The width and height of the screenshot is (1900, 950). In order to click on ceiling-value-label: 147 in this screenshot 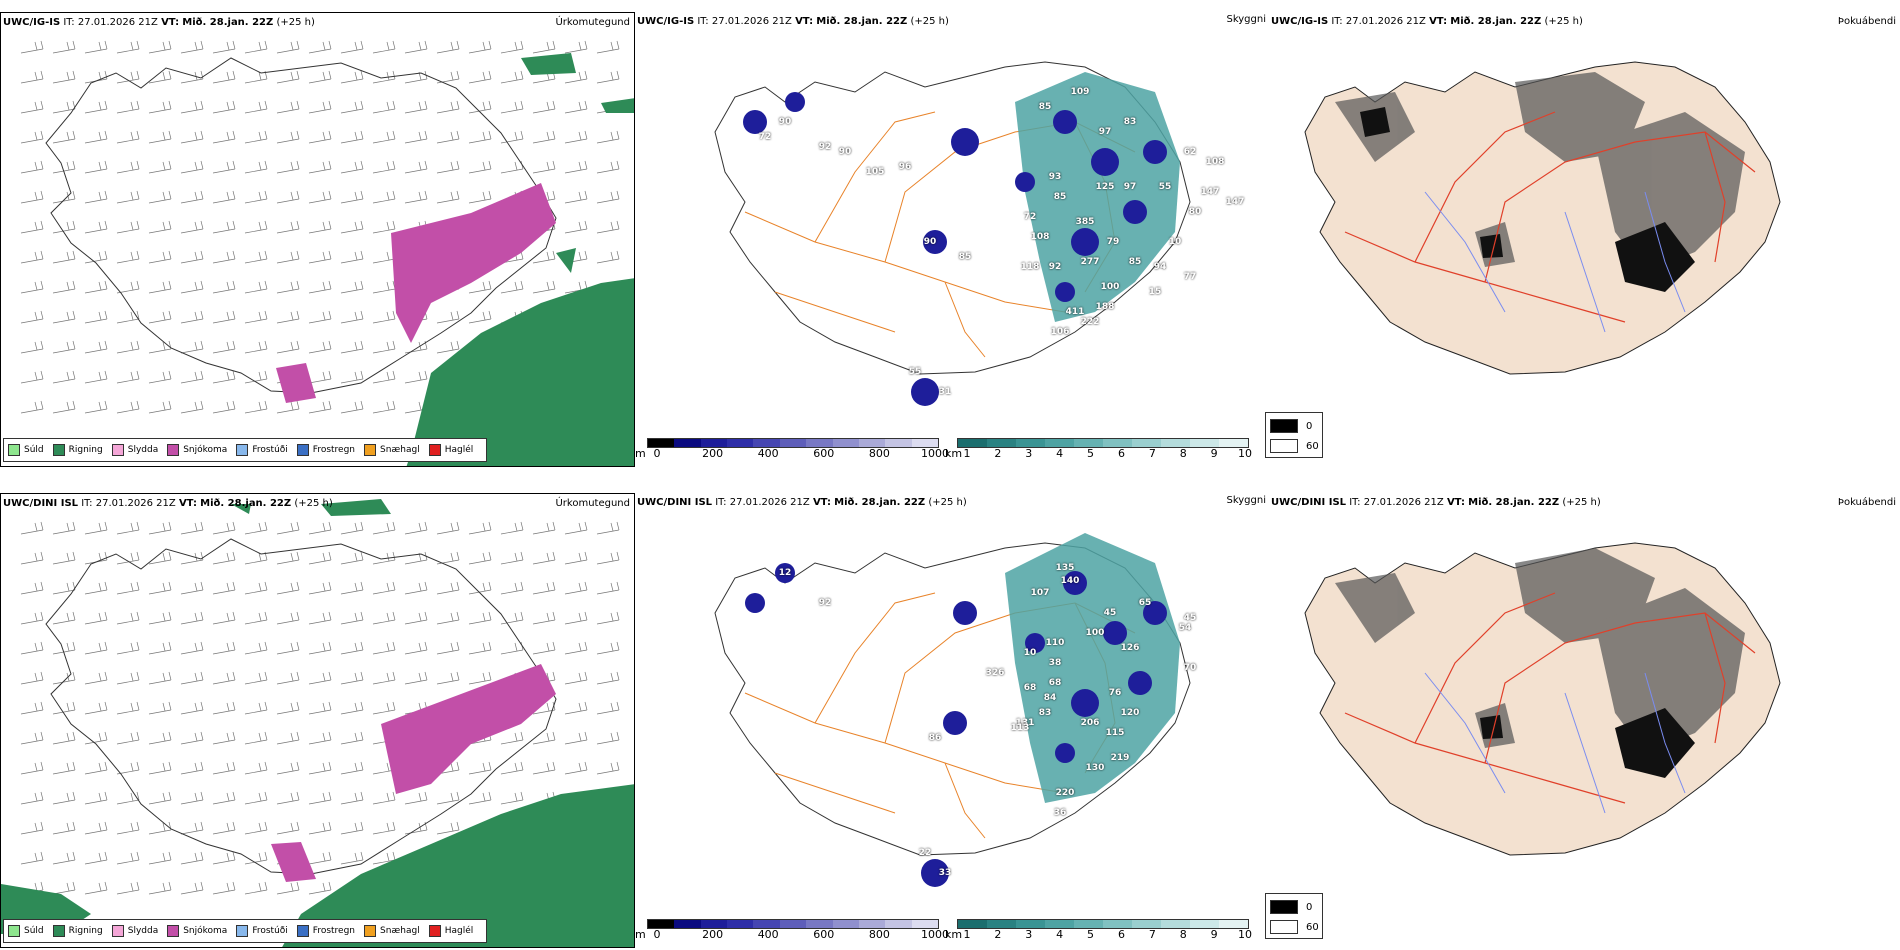, I will do `click(1210, 192)`.